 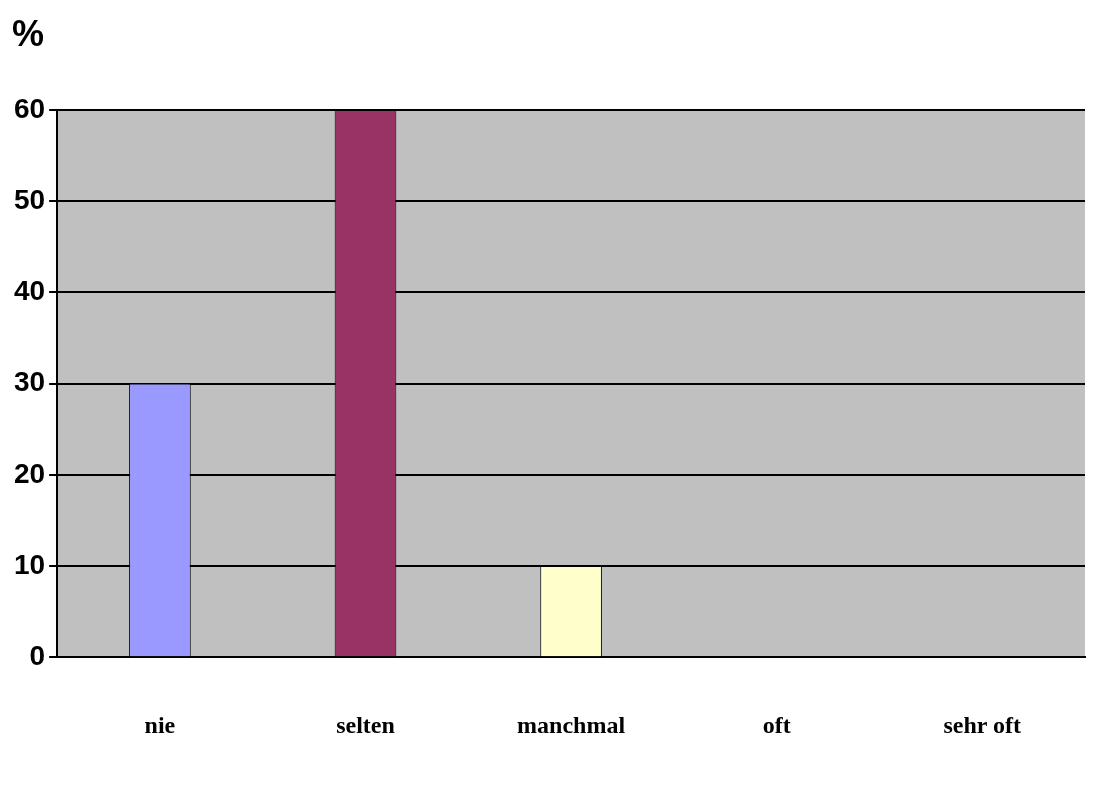 I want to click on y-tick-label: 10, so click(x=29, y=564).